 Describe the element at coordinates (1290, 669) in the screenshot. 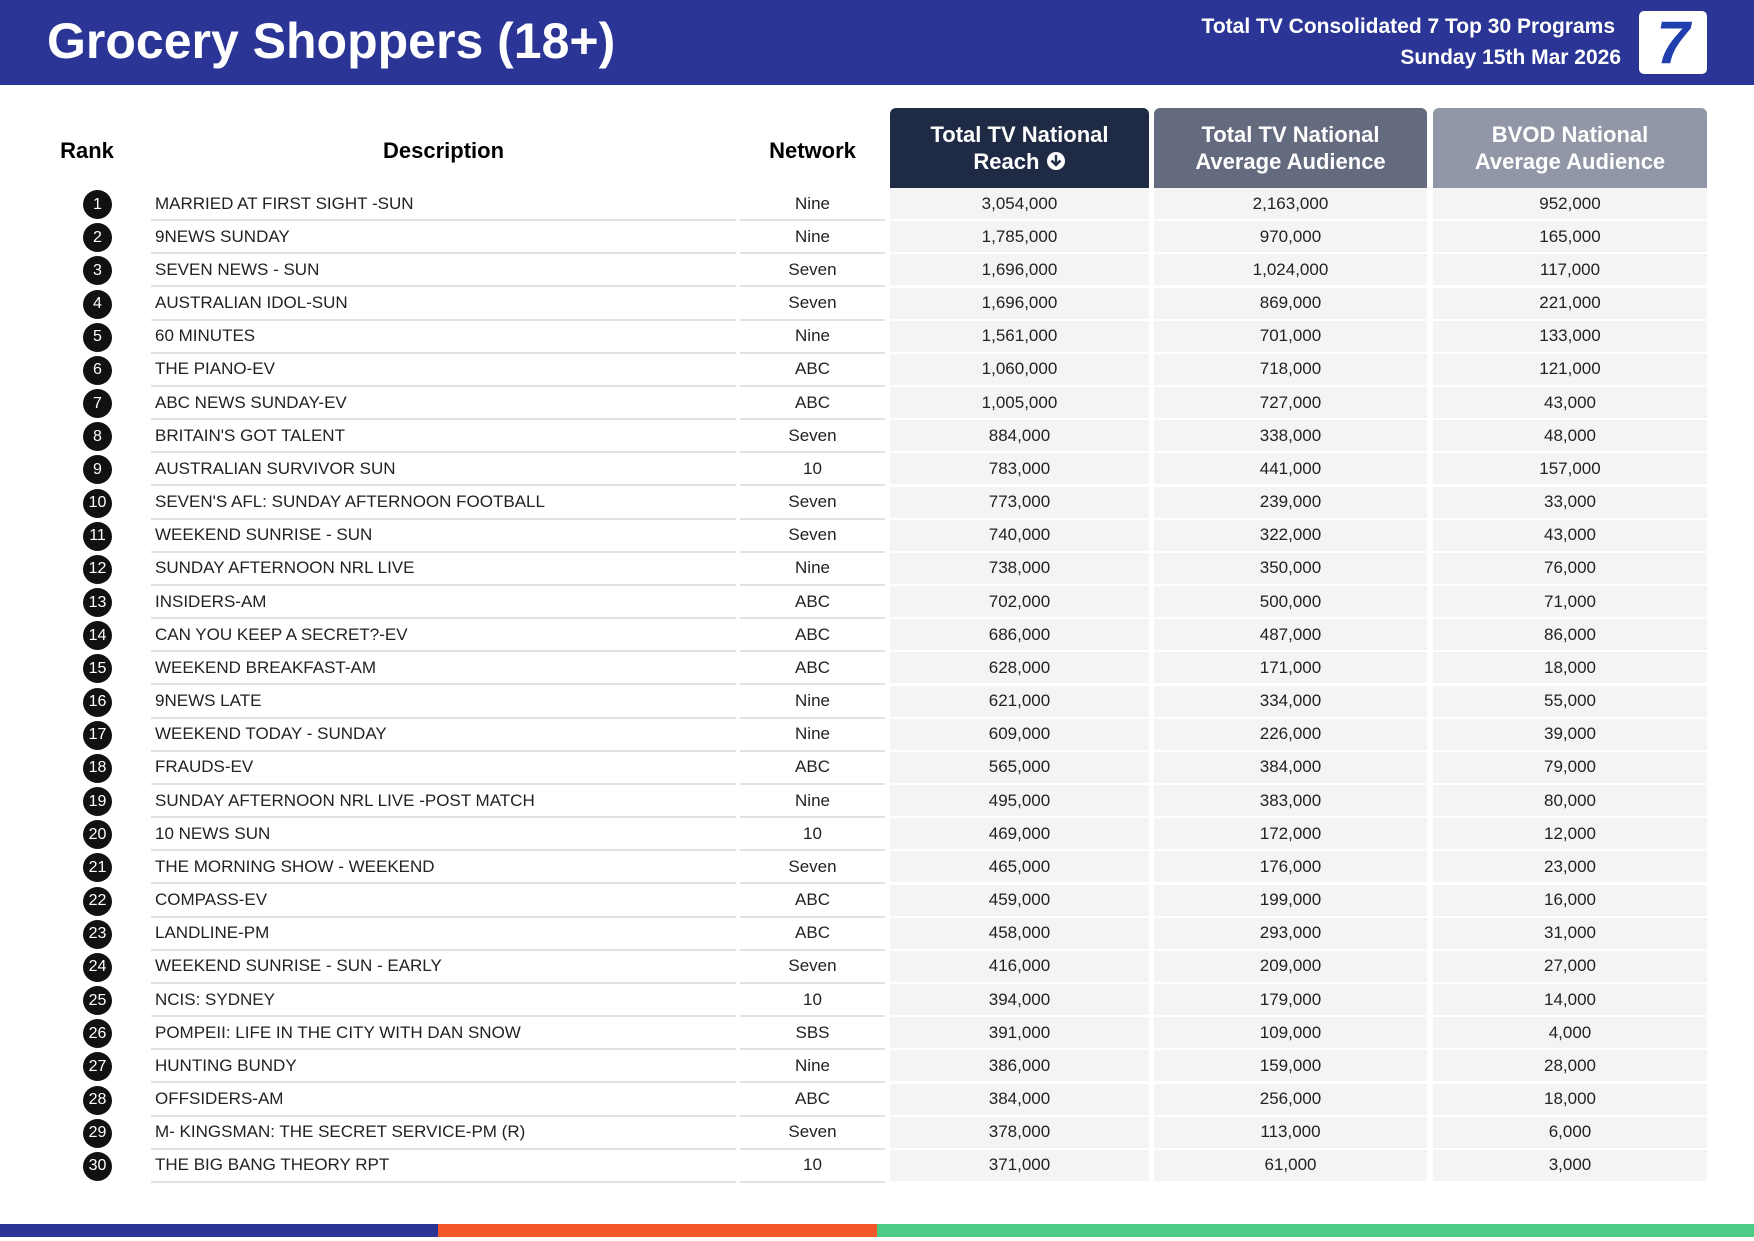

I see `average-audience-cell: 171,000` at that location.